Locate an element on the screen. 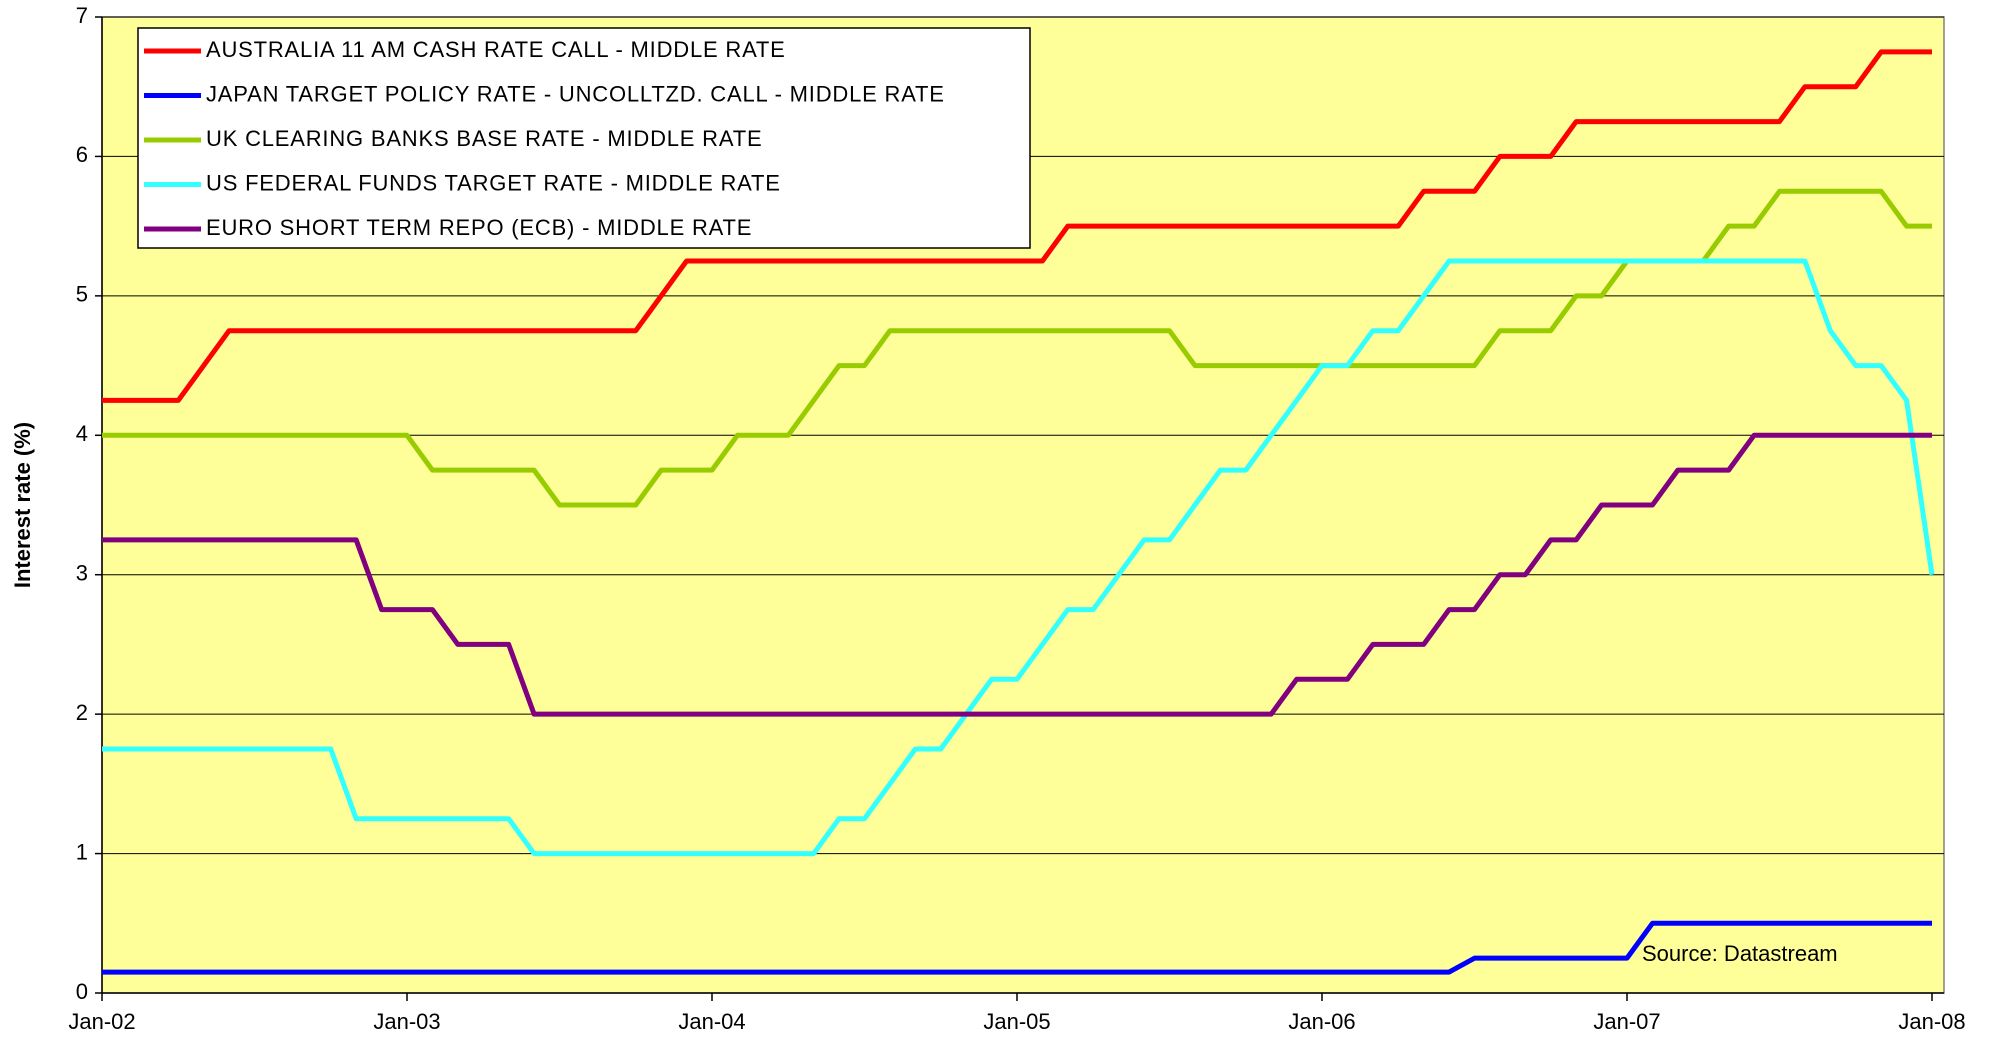 The height and width of the screenshot is (1042, 1991). legend-label: EURO SHORT TERM REPO (ECB) - MIDDLE RATE is located at coordinates (479, 227).